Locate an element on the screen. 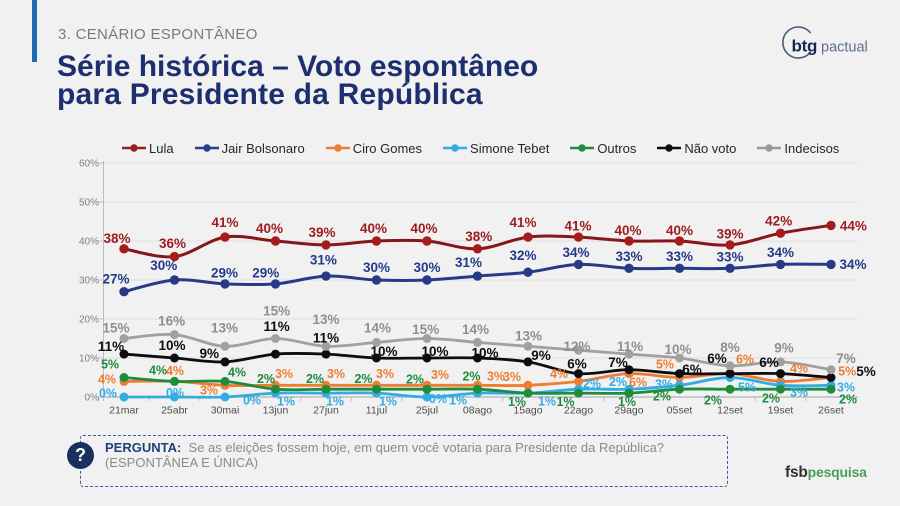 This screenshot has width=900, height=506. svg-text: 31% is located at coordinates (323, 260).